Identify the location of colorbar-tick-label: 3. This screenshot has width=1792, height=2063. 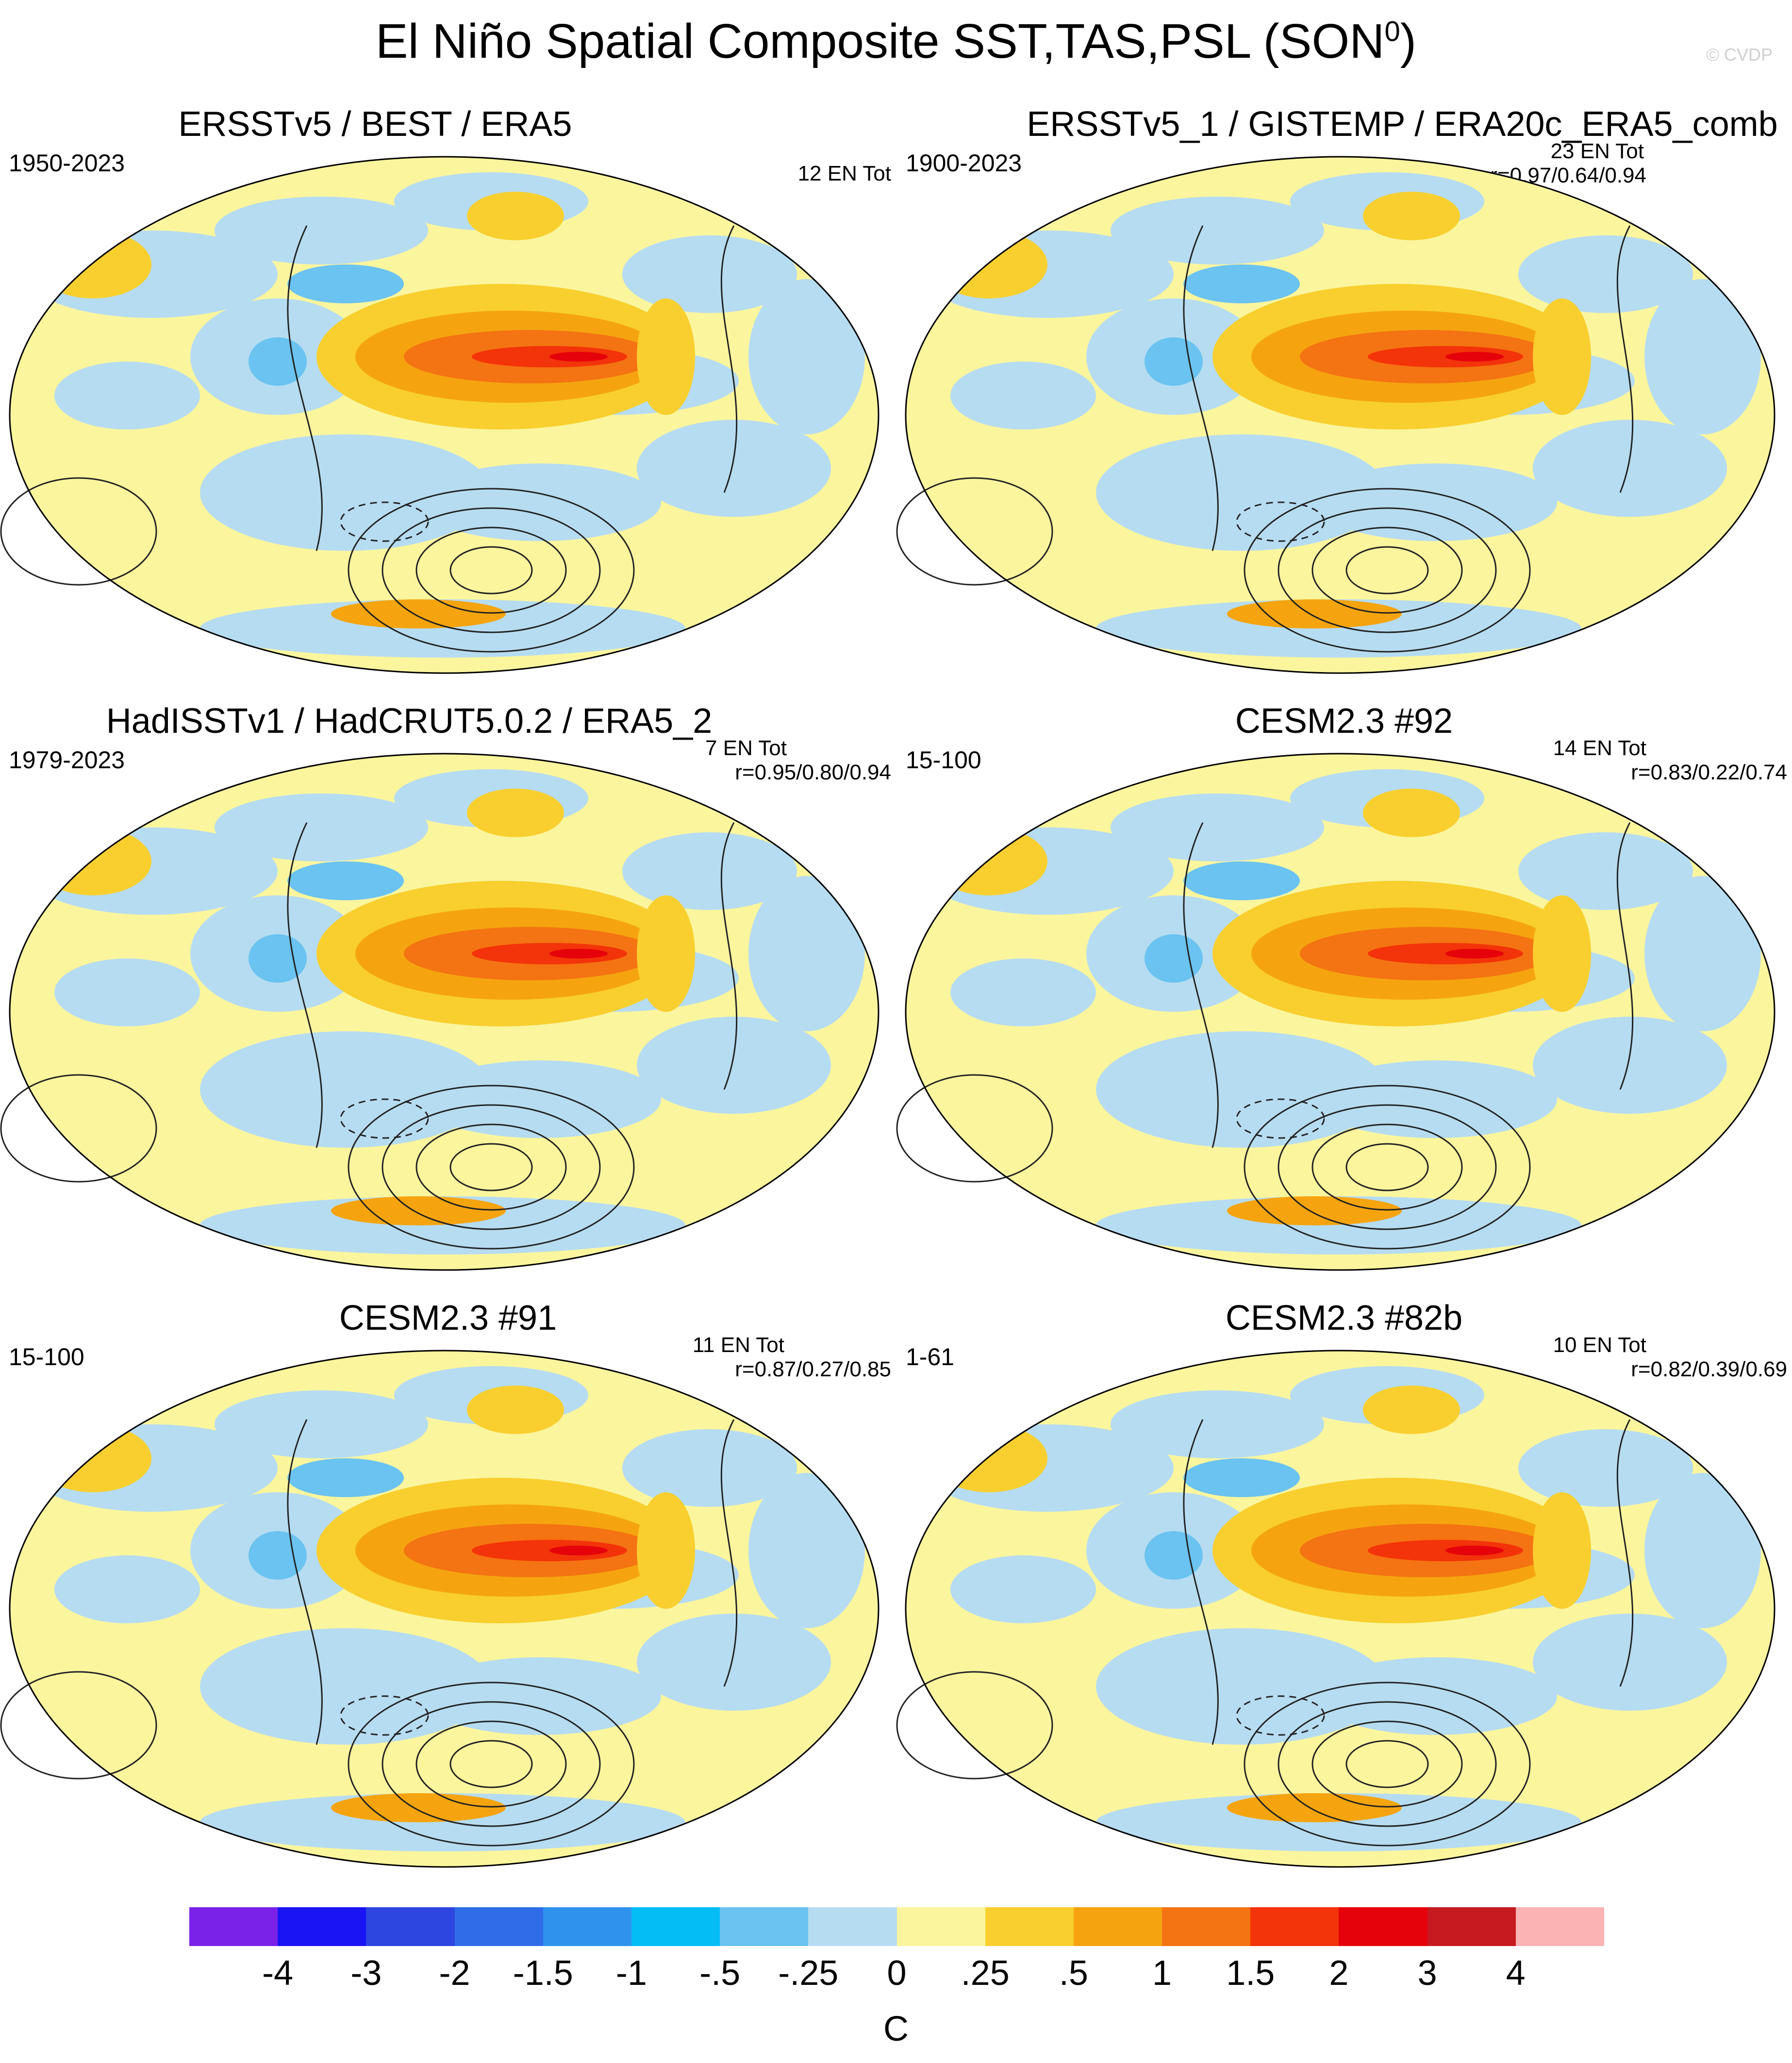
(1427, 1973).